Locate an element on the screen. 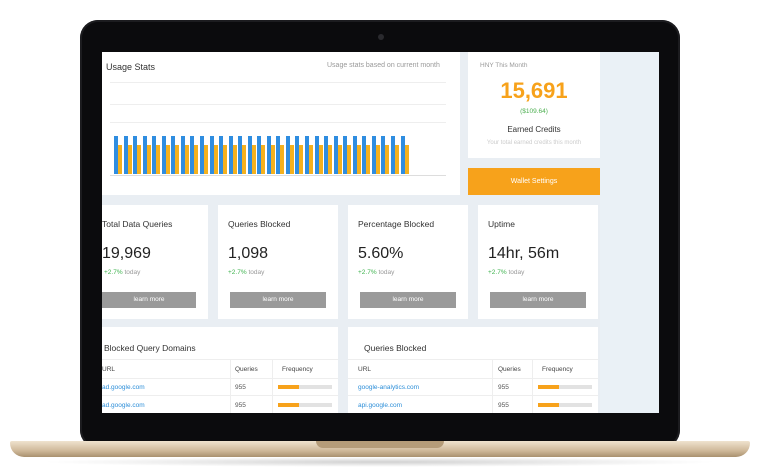 The height and width of the screenshot is (476, 759). laptop-shadow is located at coordinates (380, 462).